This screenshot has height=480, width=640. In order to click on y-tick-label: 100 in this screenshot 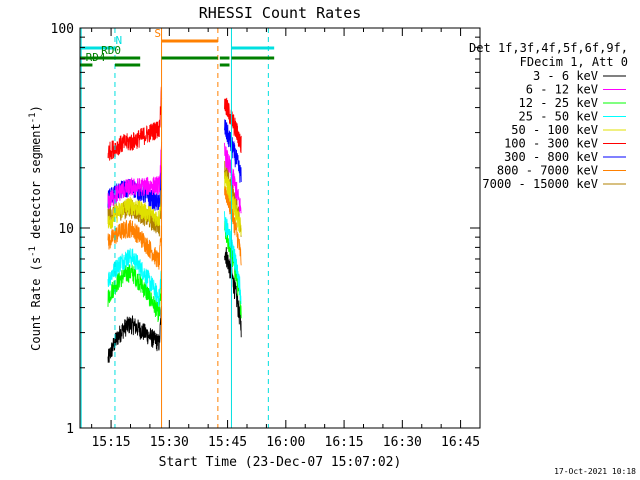, I will do `click(62, 29)`.